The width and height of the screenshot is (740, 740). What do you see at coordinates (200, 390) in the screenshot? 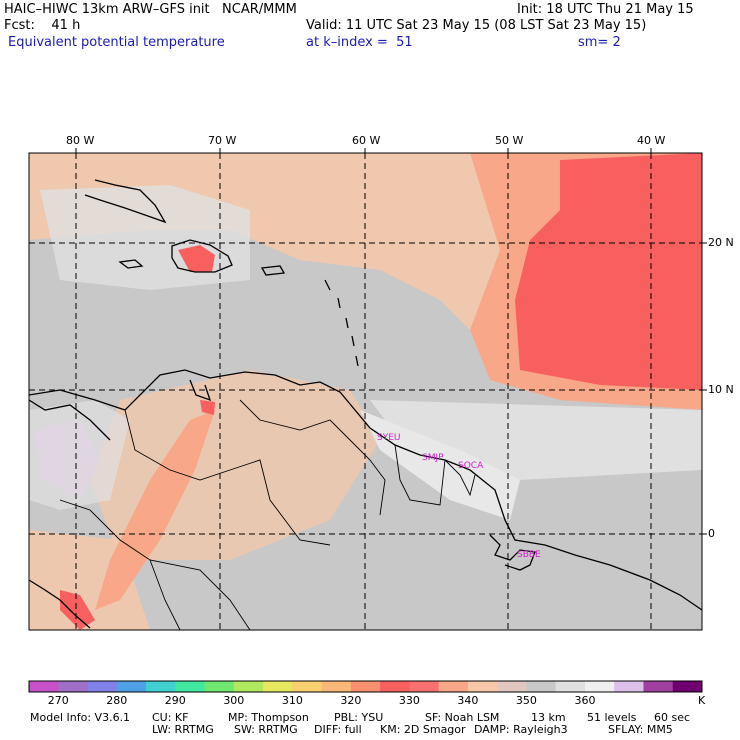
I see `gulf-of-venezuela` at bounding box center [200, 390].